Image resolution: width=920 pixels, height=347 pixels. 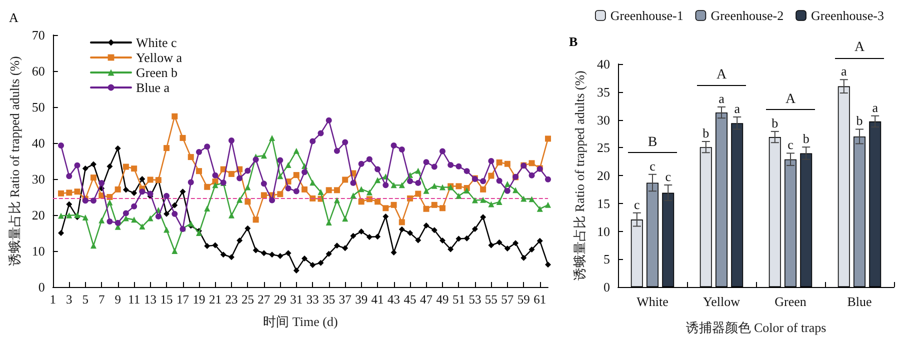 What do you see at coordinates (652, 301) in the screenshot?
I see `x-tick-label: White` at bounding box center [652, 301].